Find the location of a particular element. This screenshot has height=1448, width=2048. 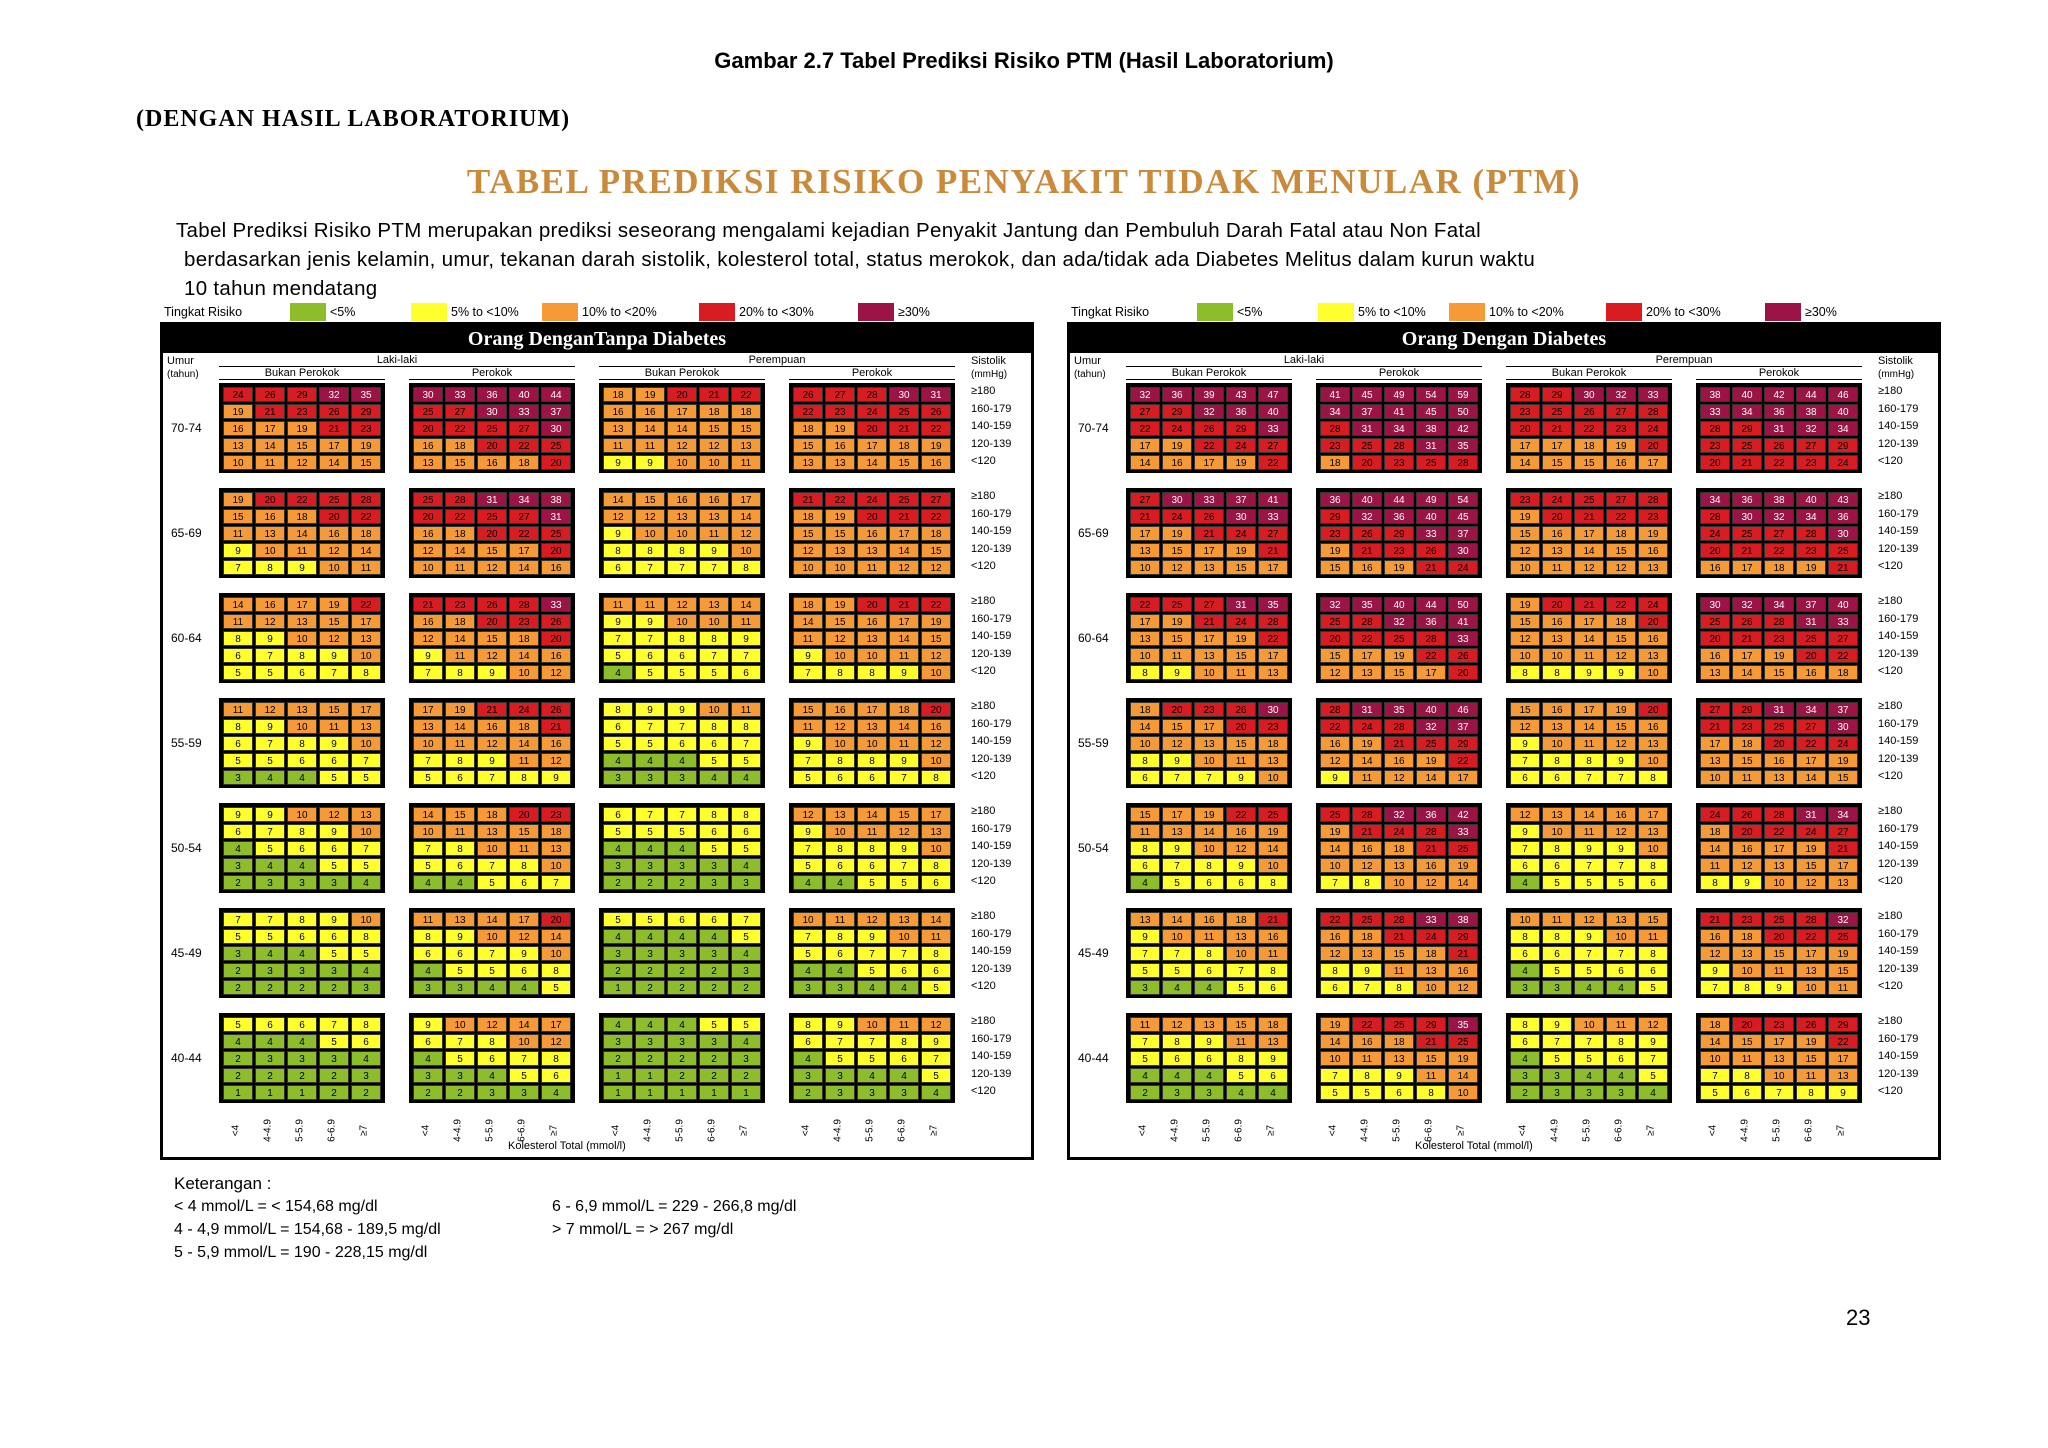

risk-cell: 26 is located at coordinates (1747, 621).